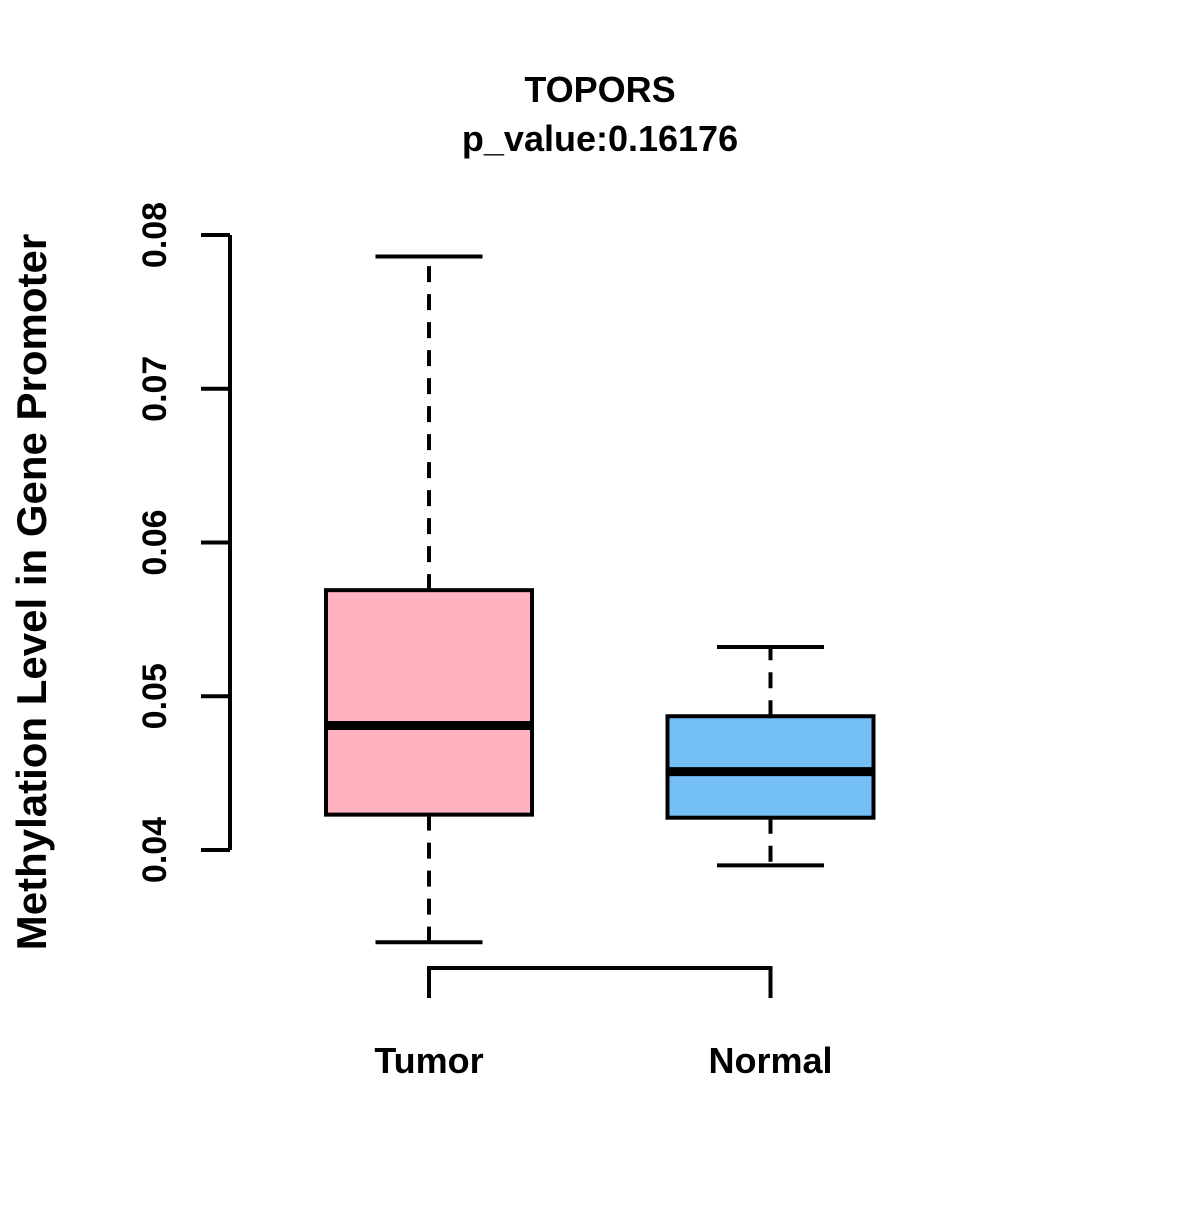 The image size is (1200, 1205). I want to click on x-axis-bracket, so click(600, 982).